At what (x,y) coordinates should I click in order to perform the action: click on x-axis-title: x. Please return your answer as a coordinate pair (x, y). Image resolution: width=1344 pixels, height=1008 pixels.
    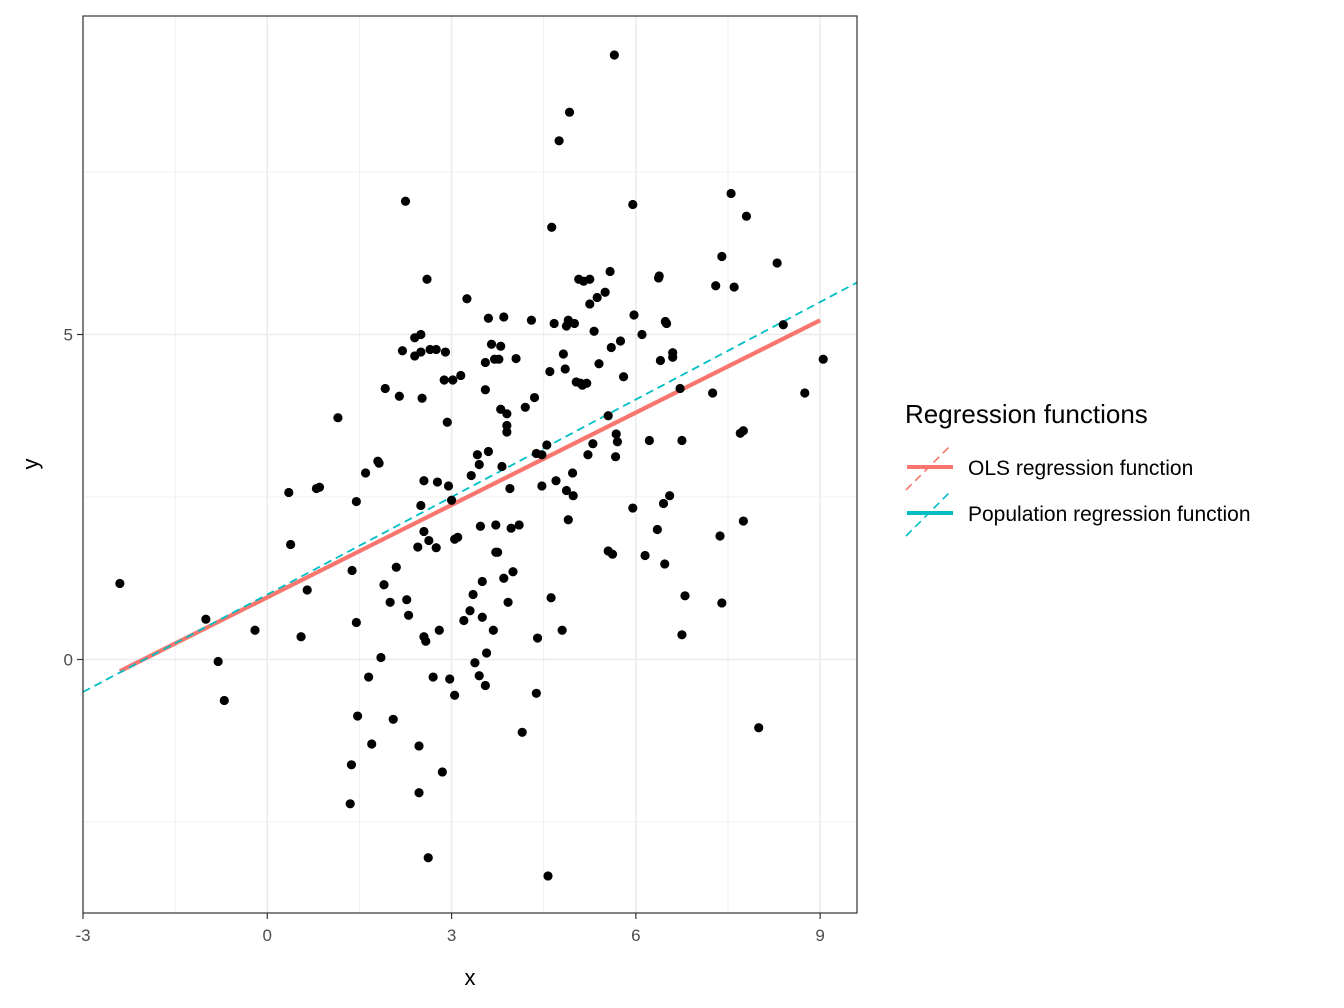
    Looking at the image, I should click on (470, 977).